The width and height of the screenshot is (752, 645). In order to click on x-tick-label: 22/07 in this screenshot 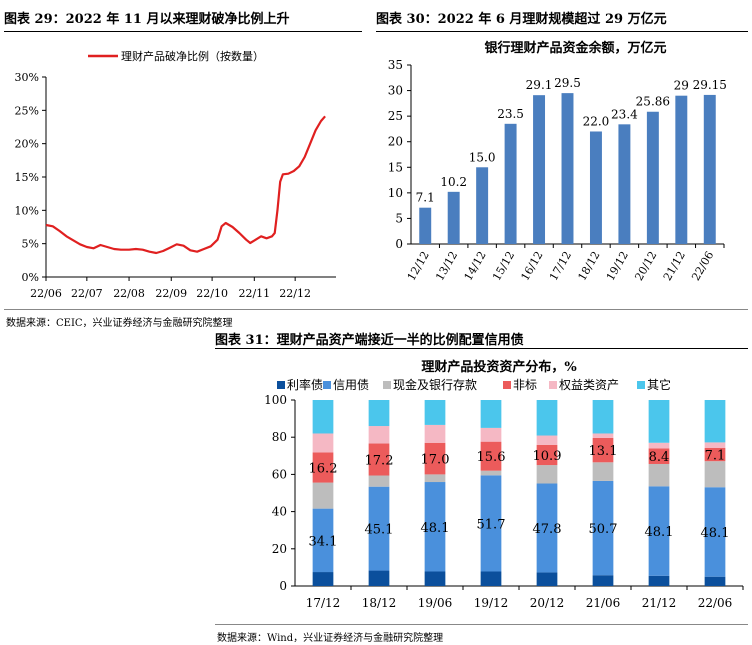, I will do `click(87, 293)`.